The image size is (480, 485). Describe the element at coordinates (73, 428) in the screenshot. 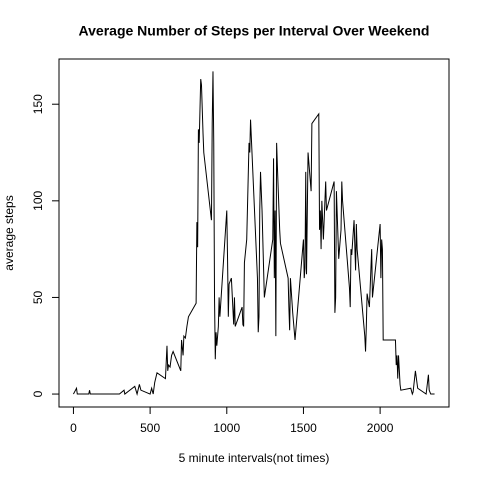

I see `x-tick-label: 0` at that location.